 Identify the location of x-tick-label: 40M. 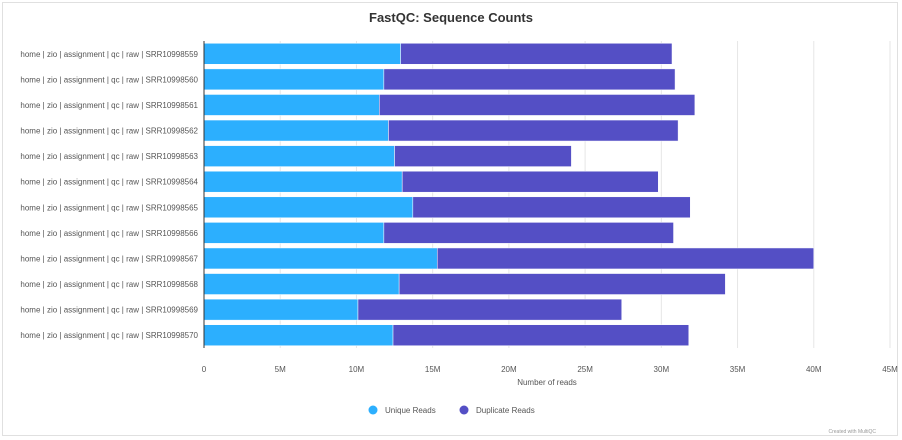
(814, 369).